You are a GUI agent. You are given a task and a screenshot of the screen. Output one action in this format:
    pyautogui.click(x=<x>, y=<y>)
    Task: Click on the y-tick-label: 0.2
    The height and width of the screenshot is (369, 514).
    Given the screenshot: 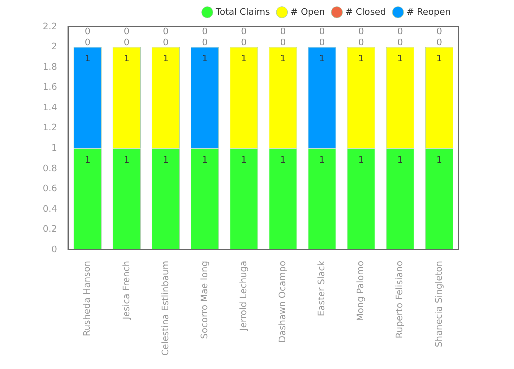 What is the action you would take?
    pyautogui.click(x=50, y=230)
    